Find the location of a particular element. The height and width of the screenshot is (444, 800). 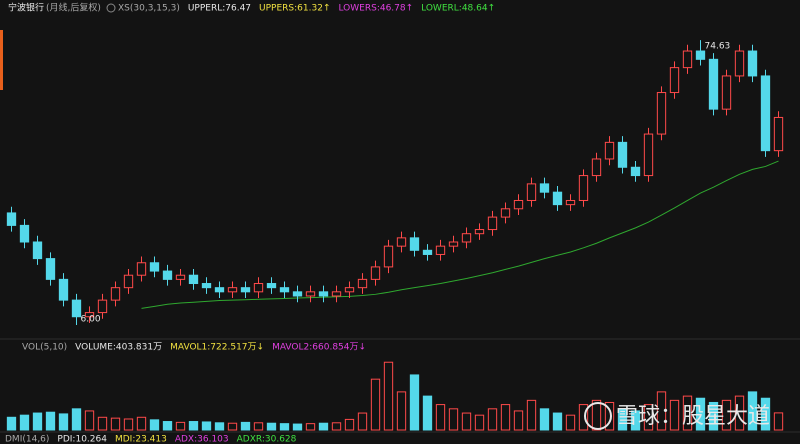

indicator-label: UPPERL:76.47 is located at coordinates (219, 9).